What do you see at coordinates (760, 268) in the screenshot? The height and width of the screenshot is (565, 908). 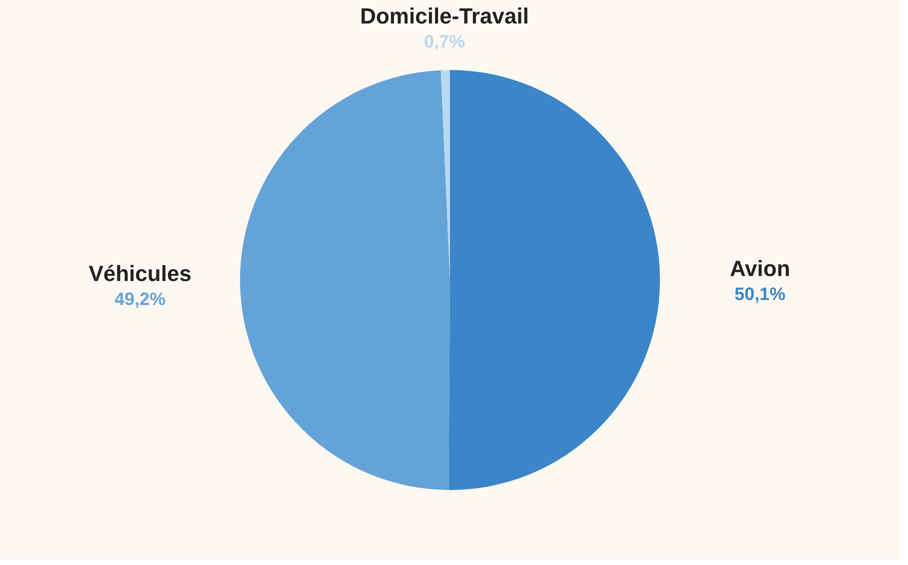 I see `slice-label: Avion` at bounding box center [760, 268].